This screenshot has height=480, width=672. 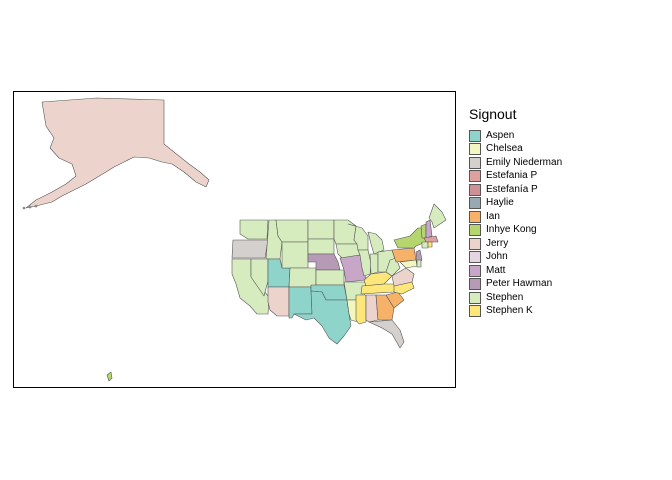 What do you see at coordinates (515, 136) in the screenshot?
I see `legend-item: Aspen` at bounding box center [515, 136].